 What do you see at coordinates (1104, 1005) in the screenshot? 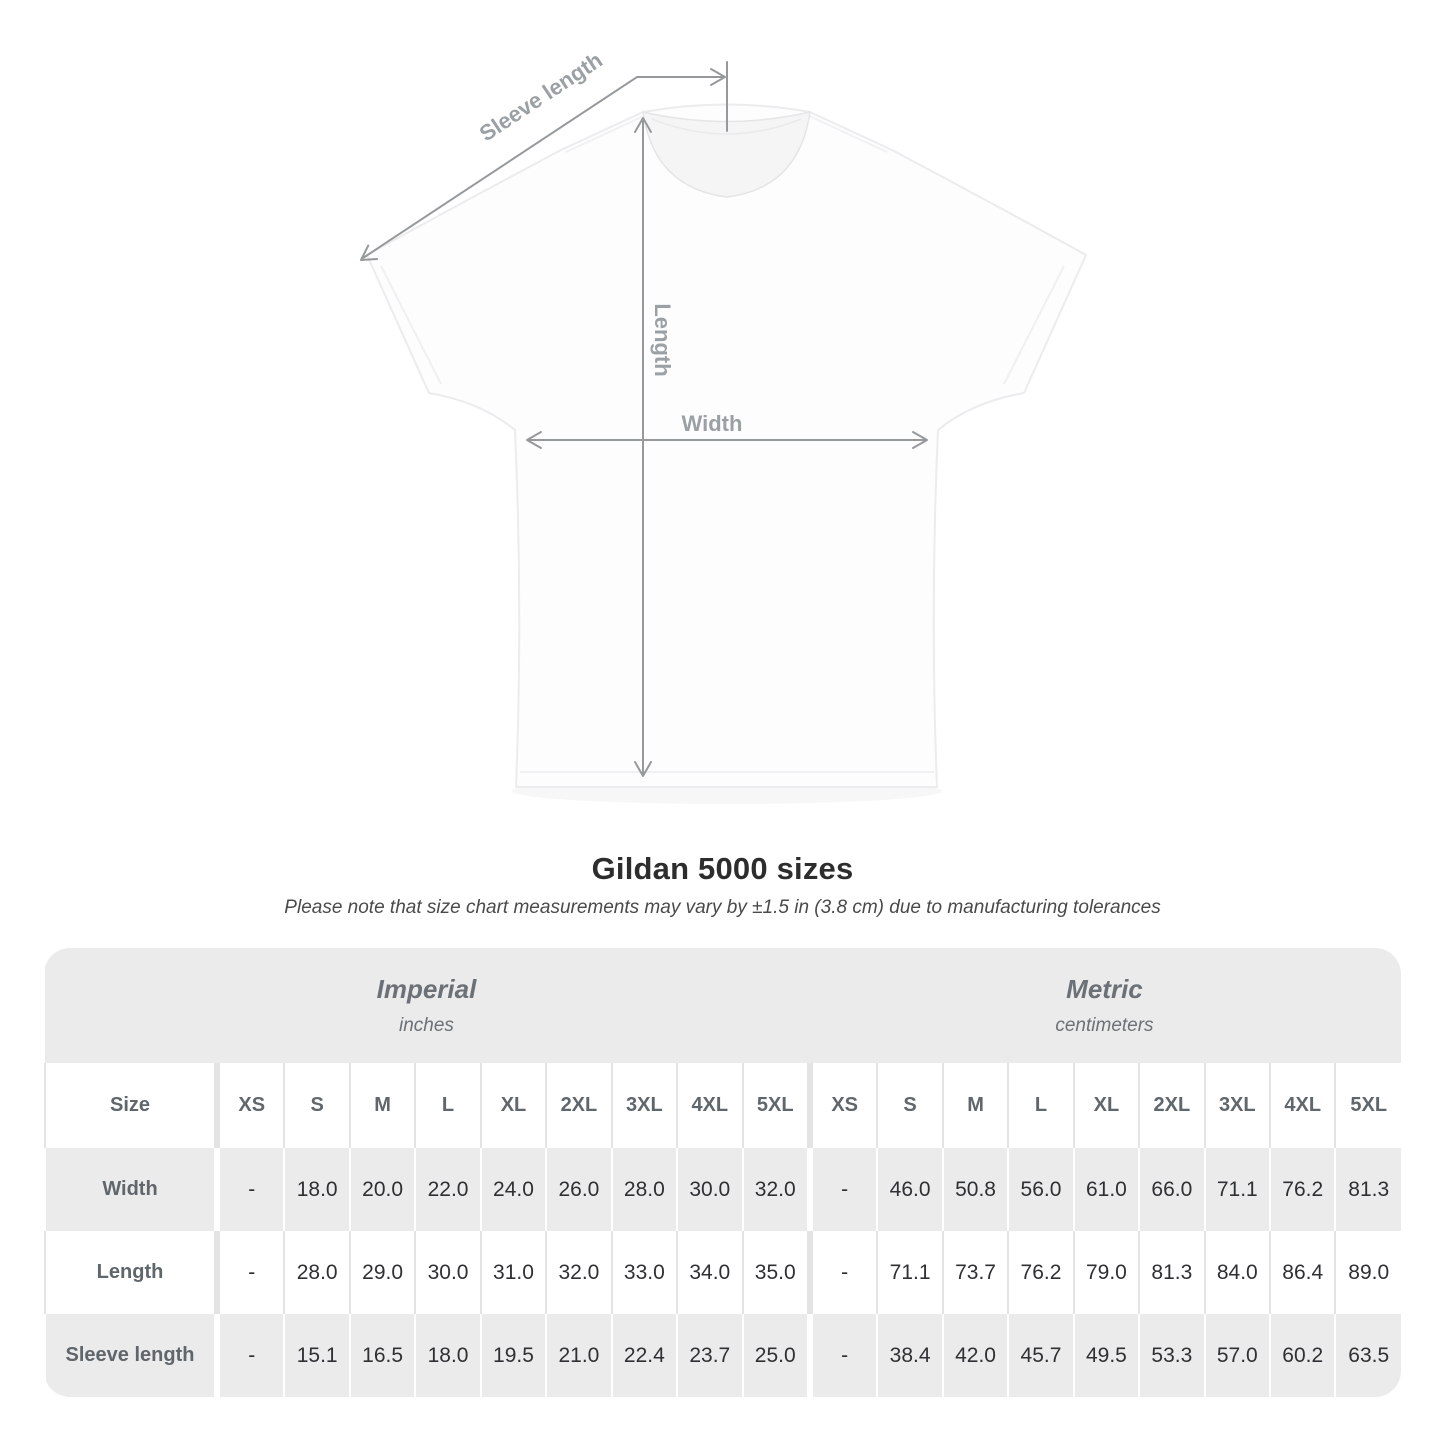
I see `metric-section-header: Metric centimeters` at bounding box center [1104, 1005].